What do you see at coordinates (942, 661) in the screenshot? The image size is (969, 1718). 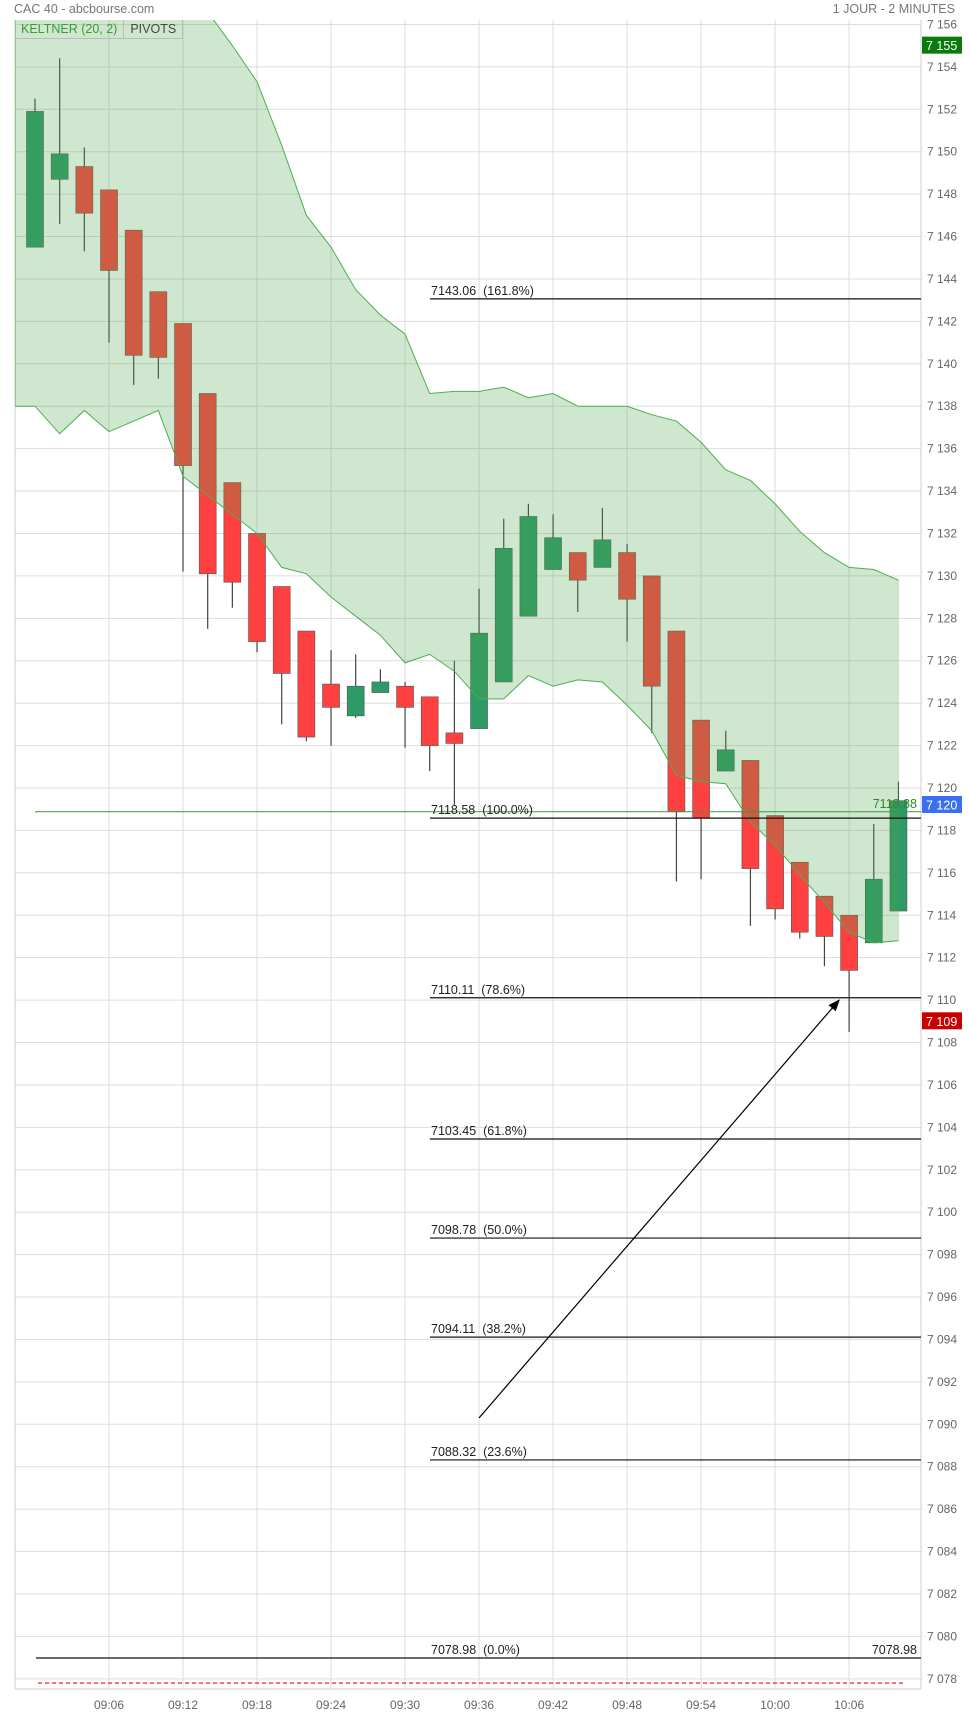 I see `y-tick-label: 7 126` at bounding box center [942, 661].